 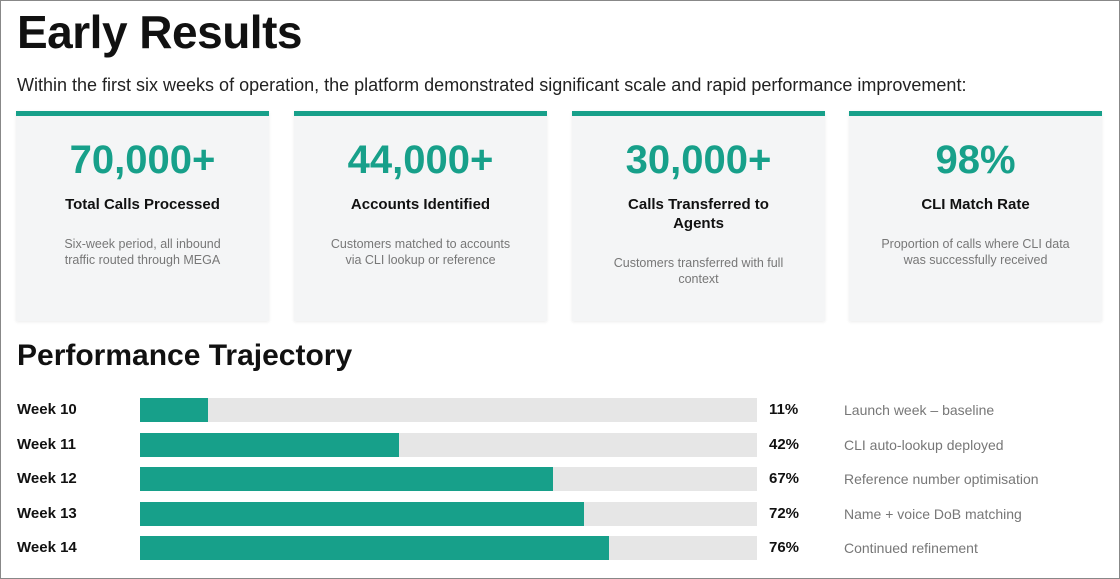 I want to click on value-label: 72%, so click(x=784, y=513).